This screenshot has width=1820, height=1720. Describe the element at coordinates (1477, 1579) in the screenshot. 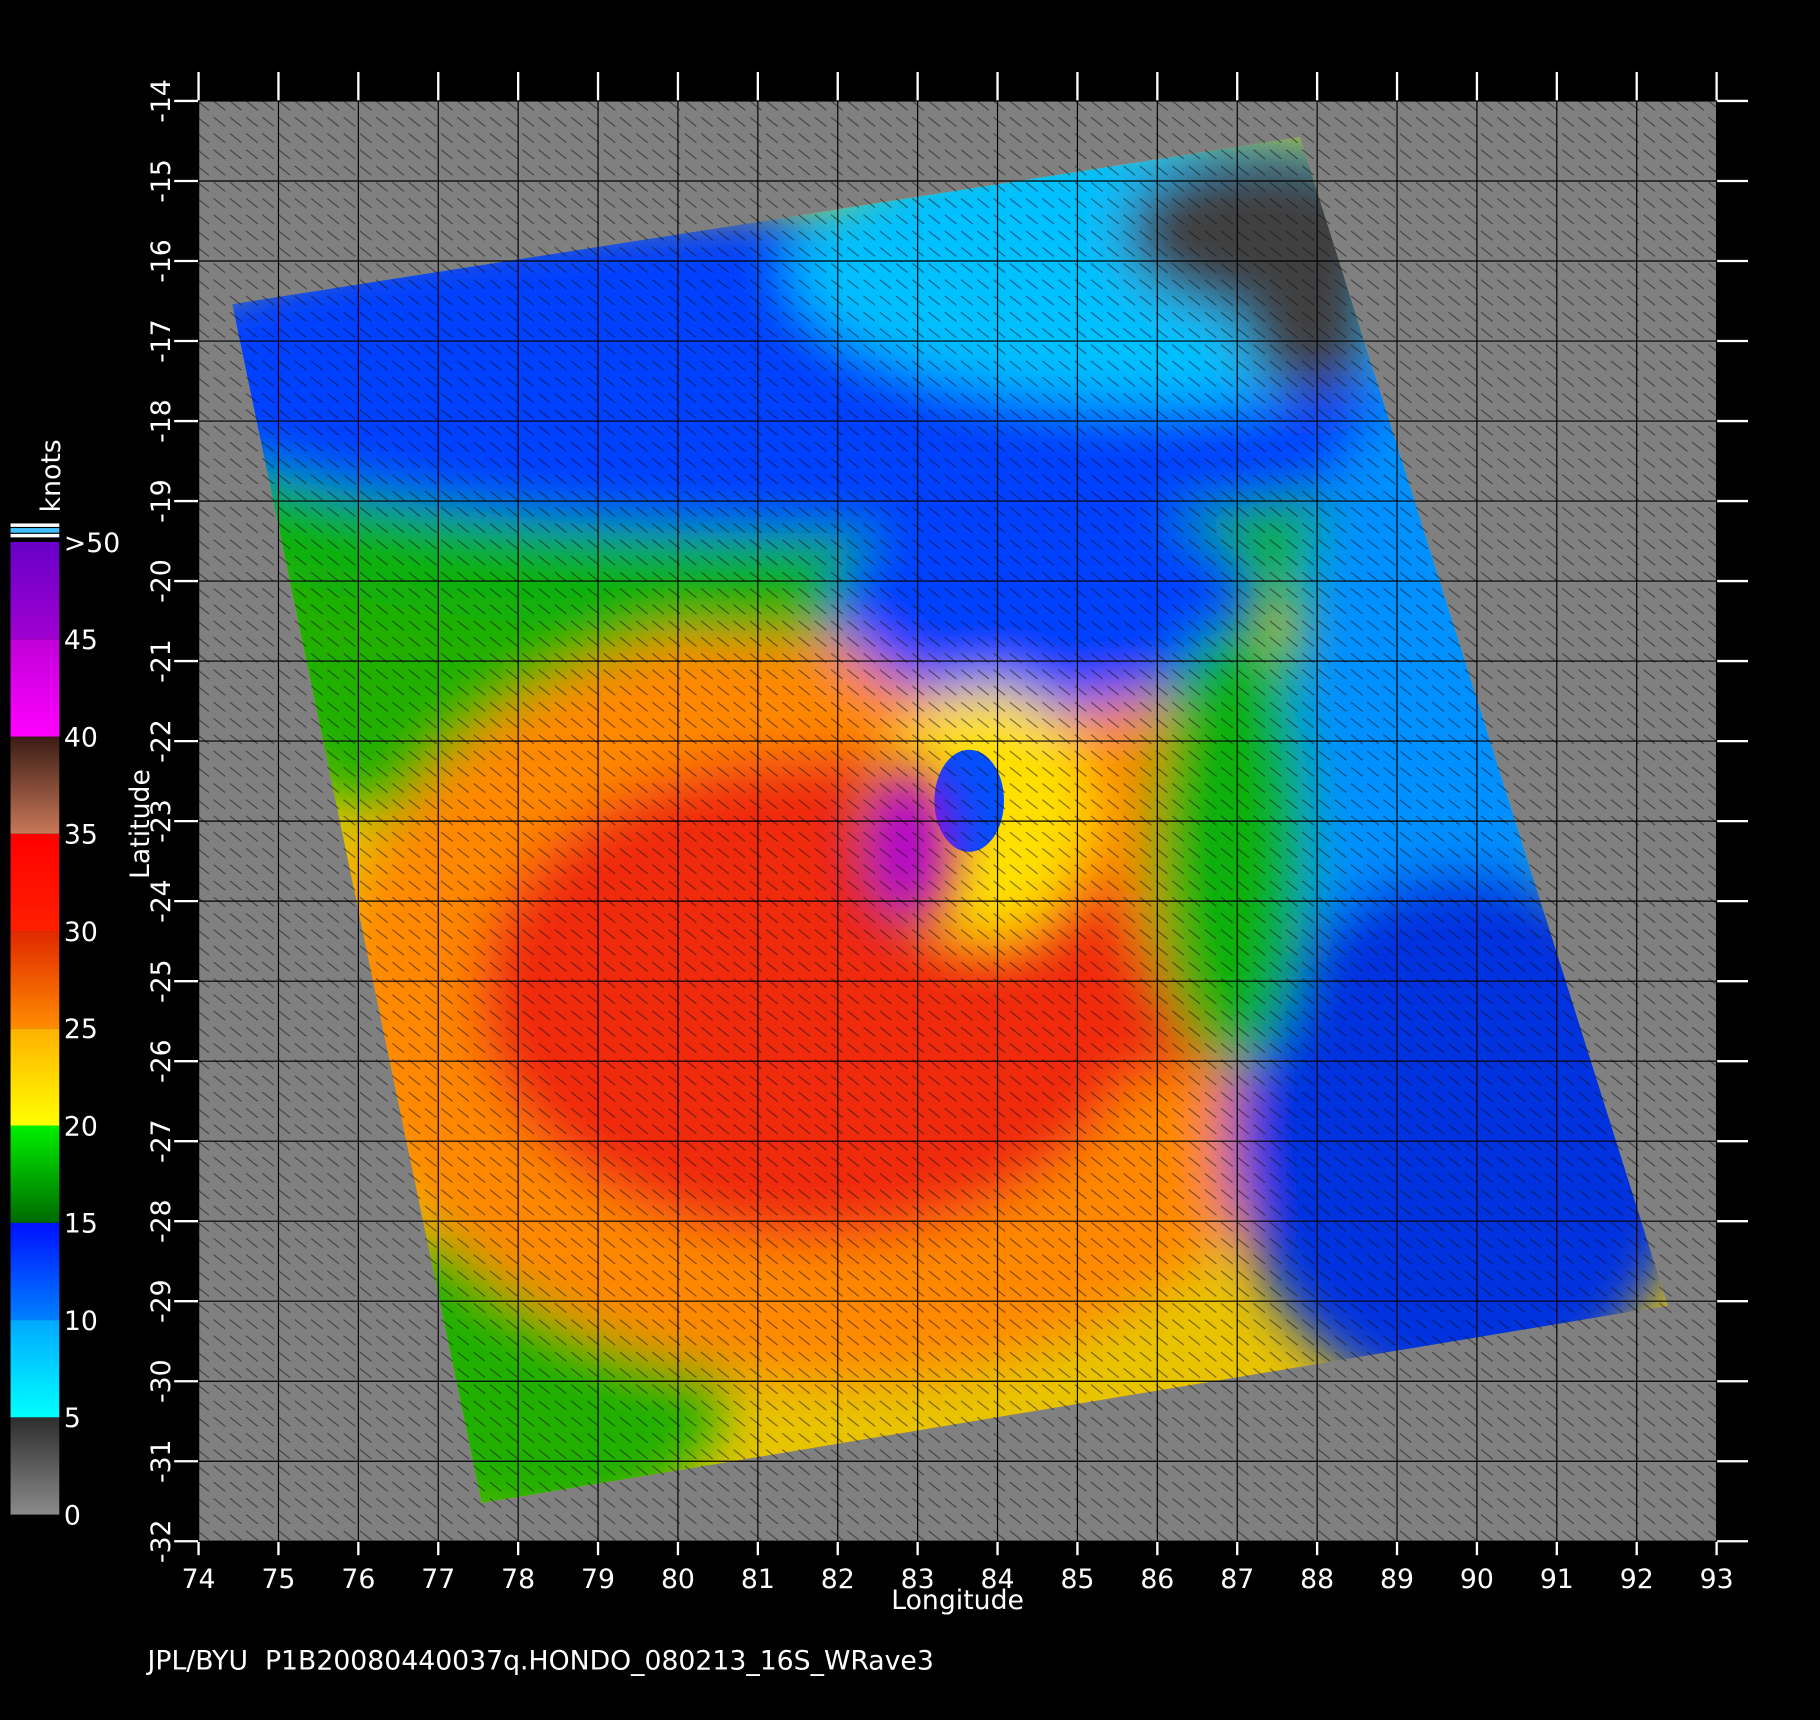

I see `x-tick-label: 90` at that location.